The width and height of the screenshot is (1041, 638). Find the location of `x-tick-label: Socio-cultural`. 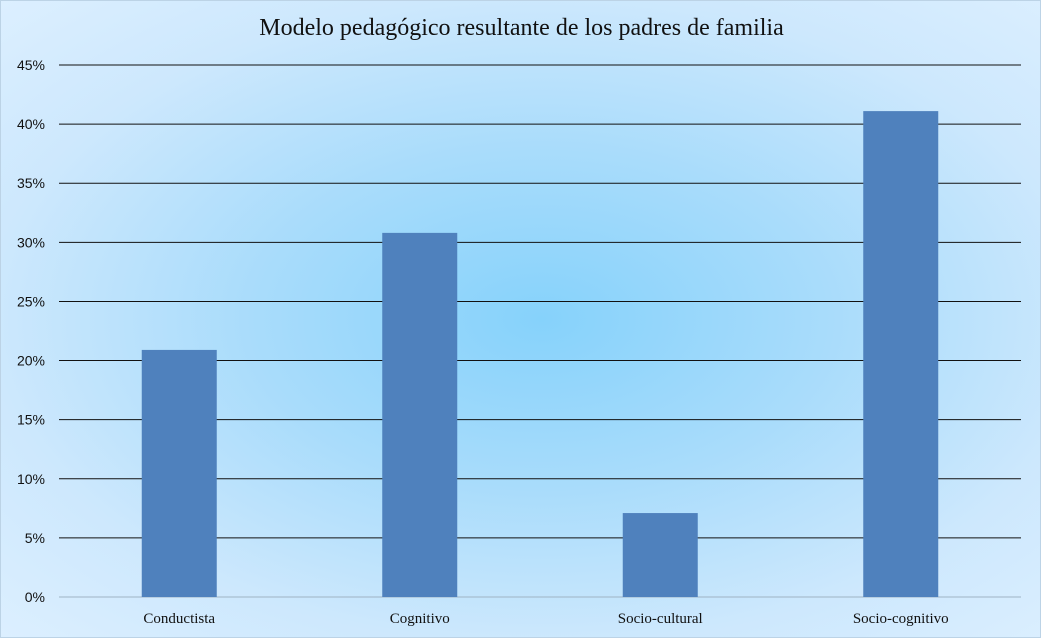

x-tick-label: Socio-cultural is located at coordinates (660, 619).